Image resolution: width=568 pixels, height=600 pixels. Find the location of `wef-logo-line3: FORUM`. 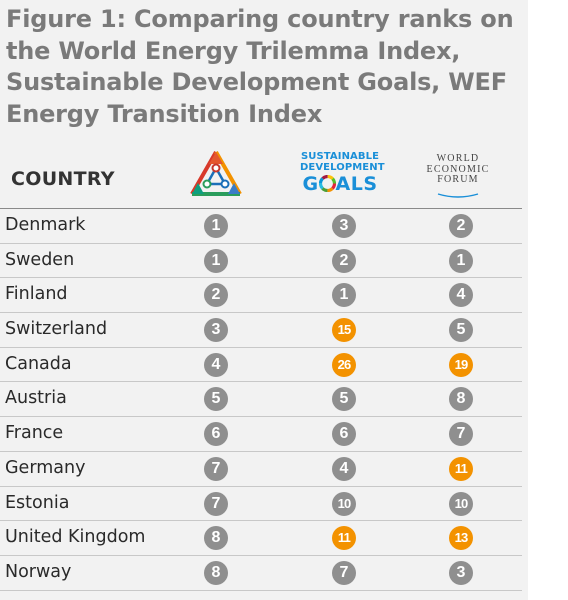

wef-logo-line3: FORUM is located at coordinates (458, 179).